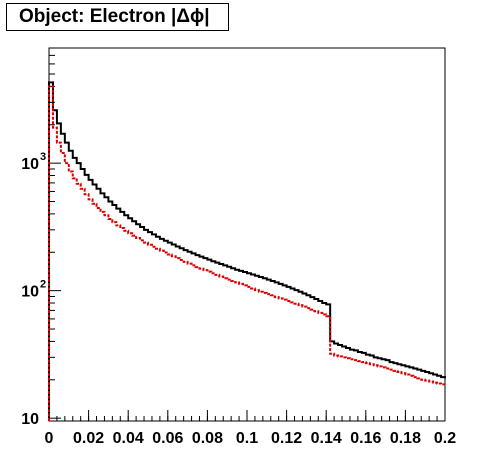  I want to click on y-tick-exponent: 2, so click(43, 285).